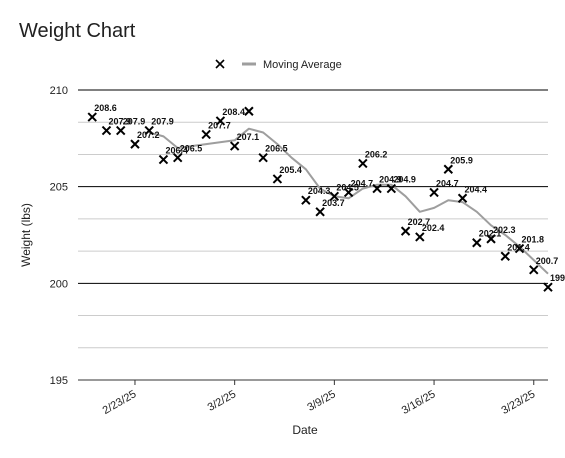 Image resolution: width=565 pixels, height=458 pixels. I want to click on data-label: 200.7, so click(547, 261).